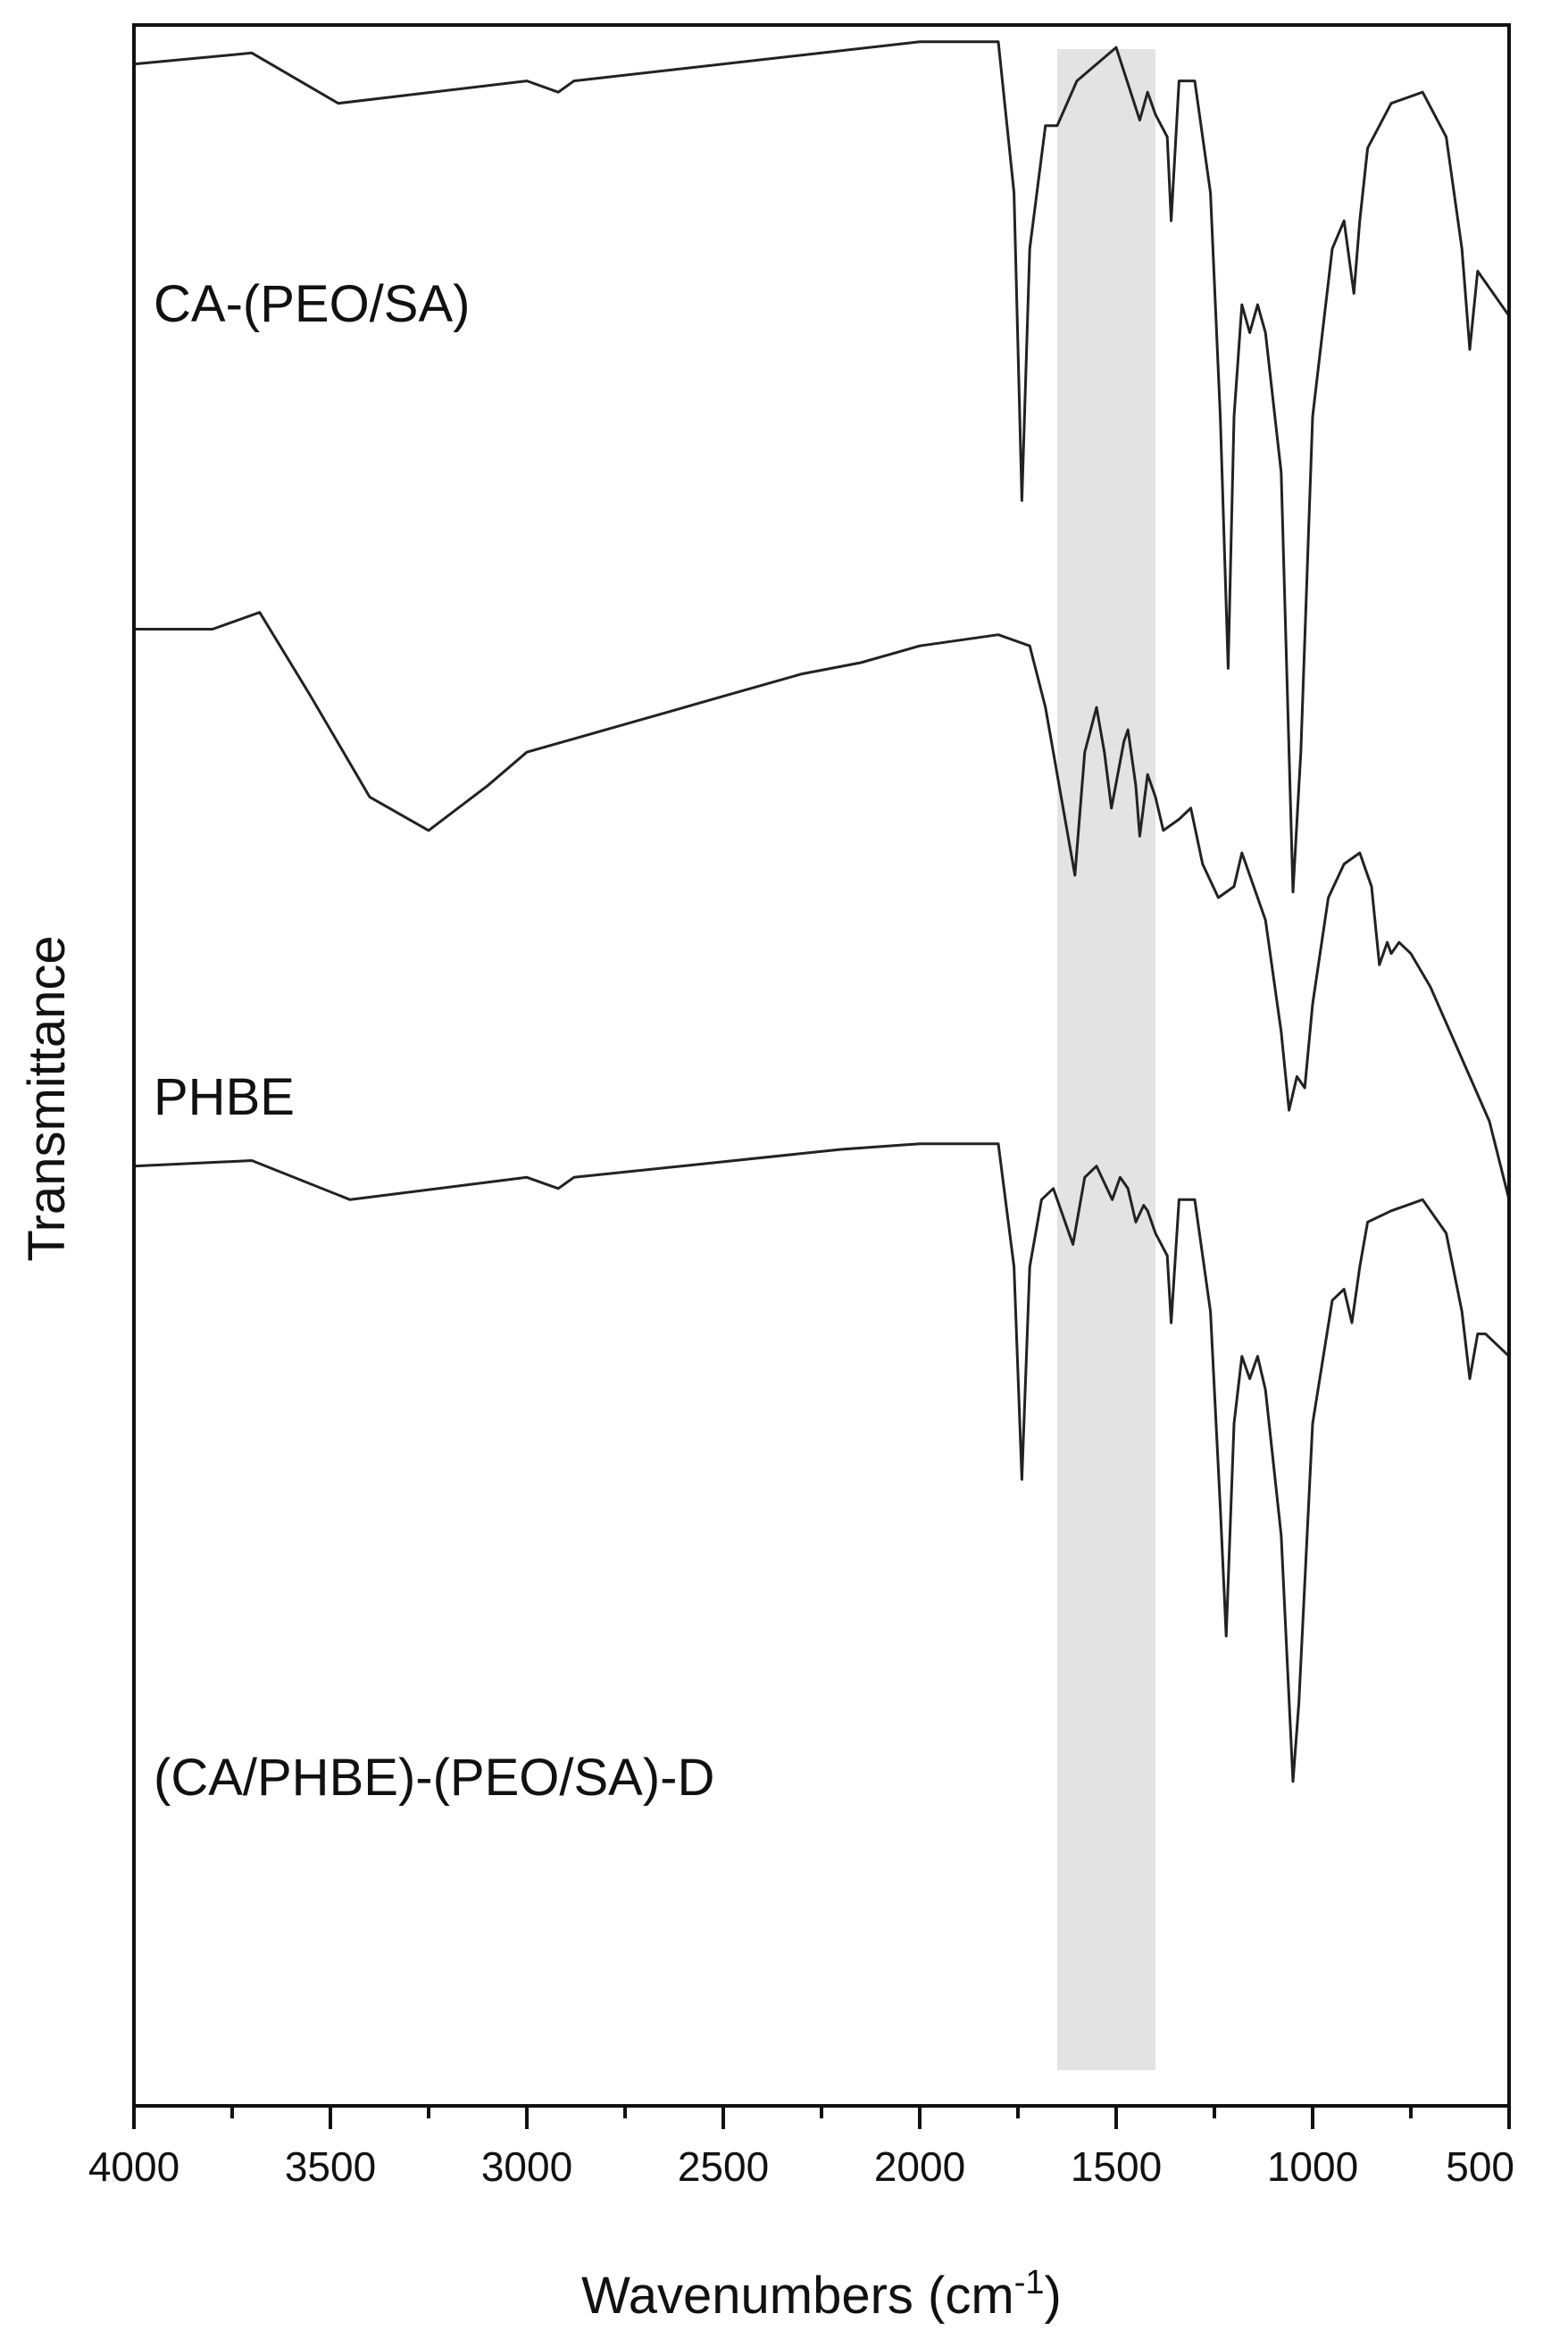  Describe the element at coordinates (133, 2166) in the screenshot. I see `x-tick-label: 4000` at that location.